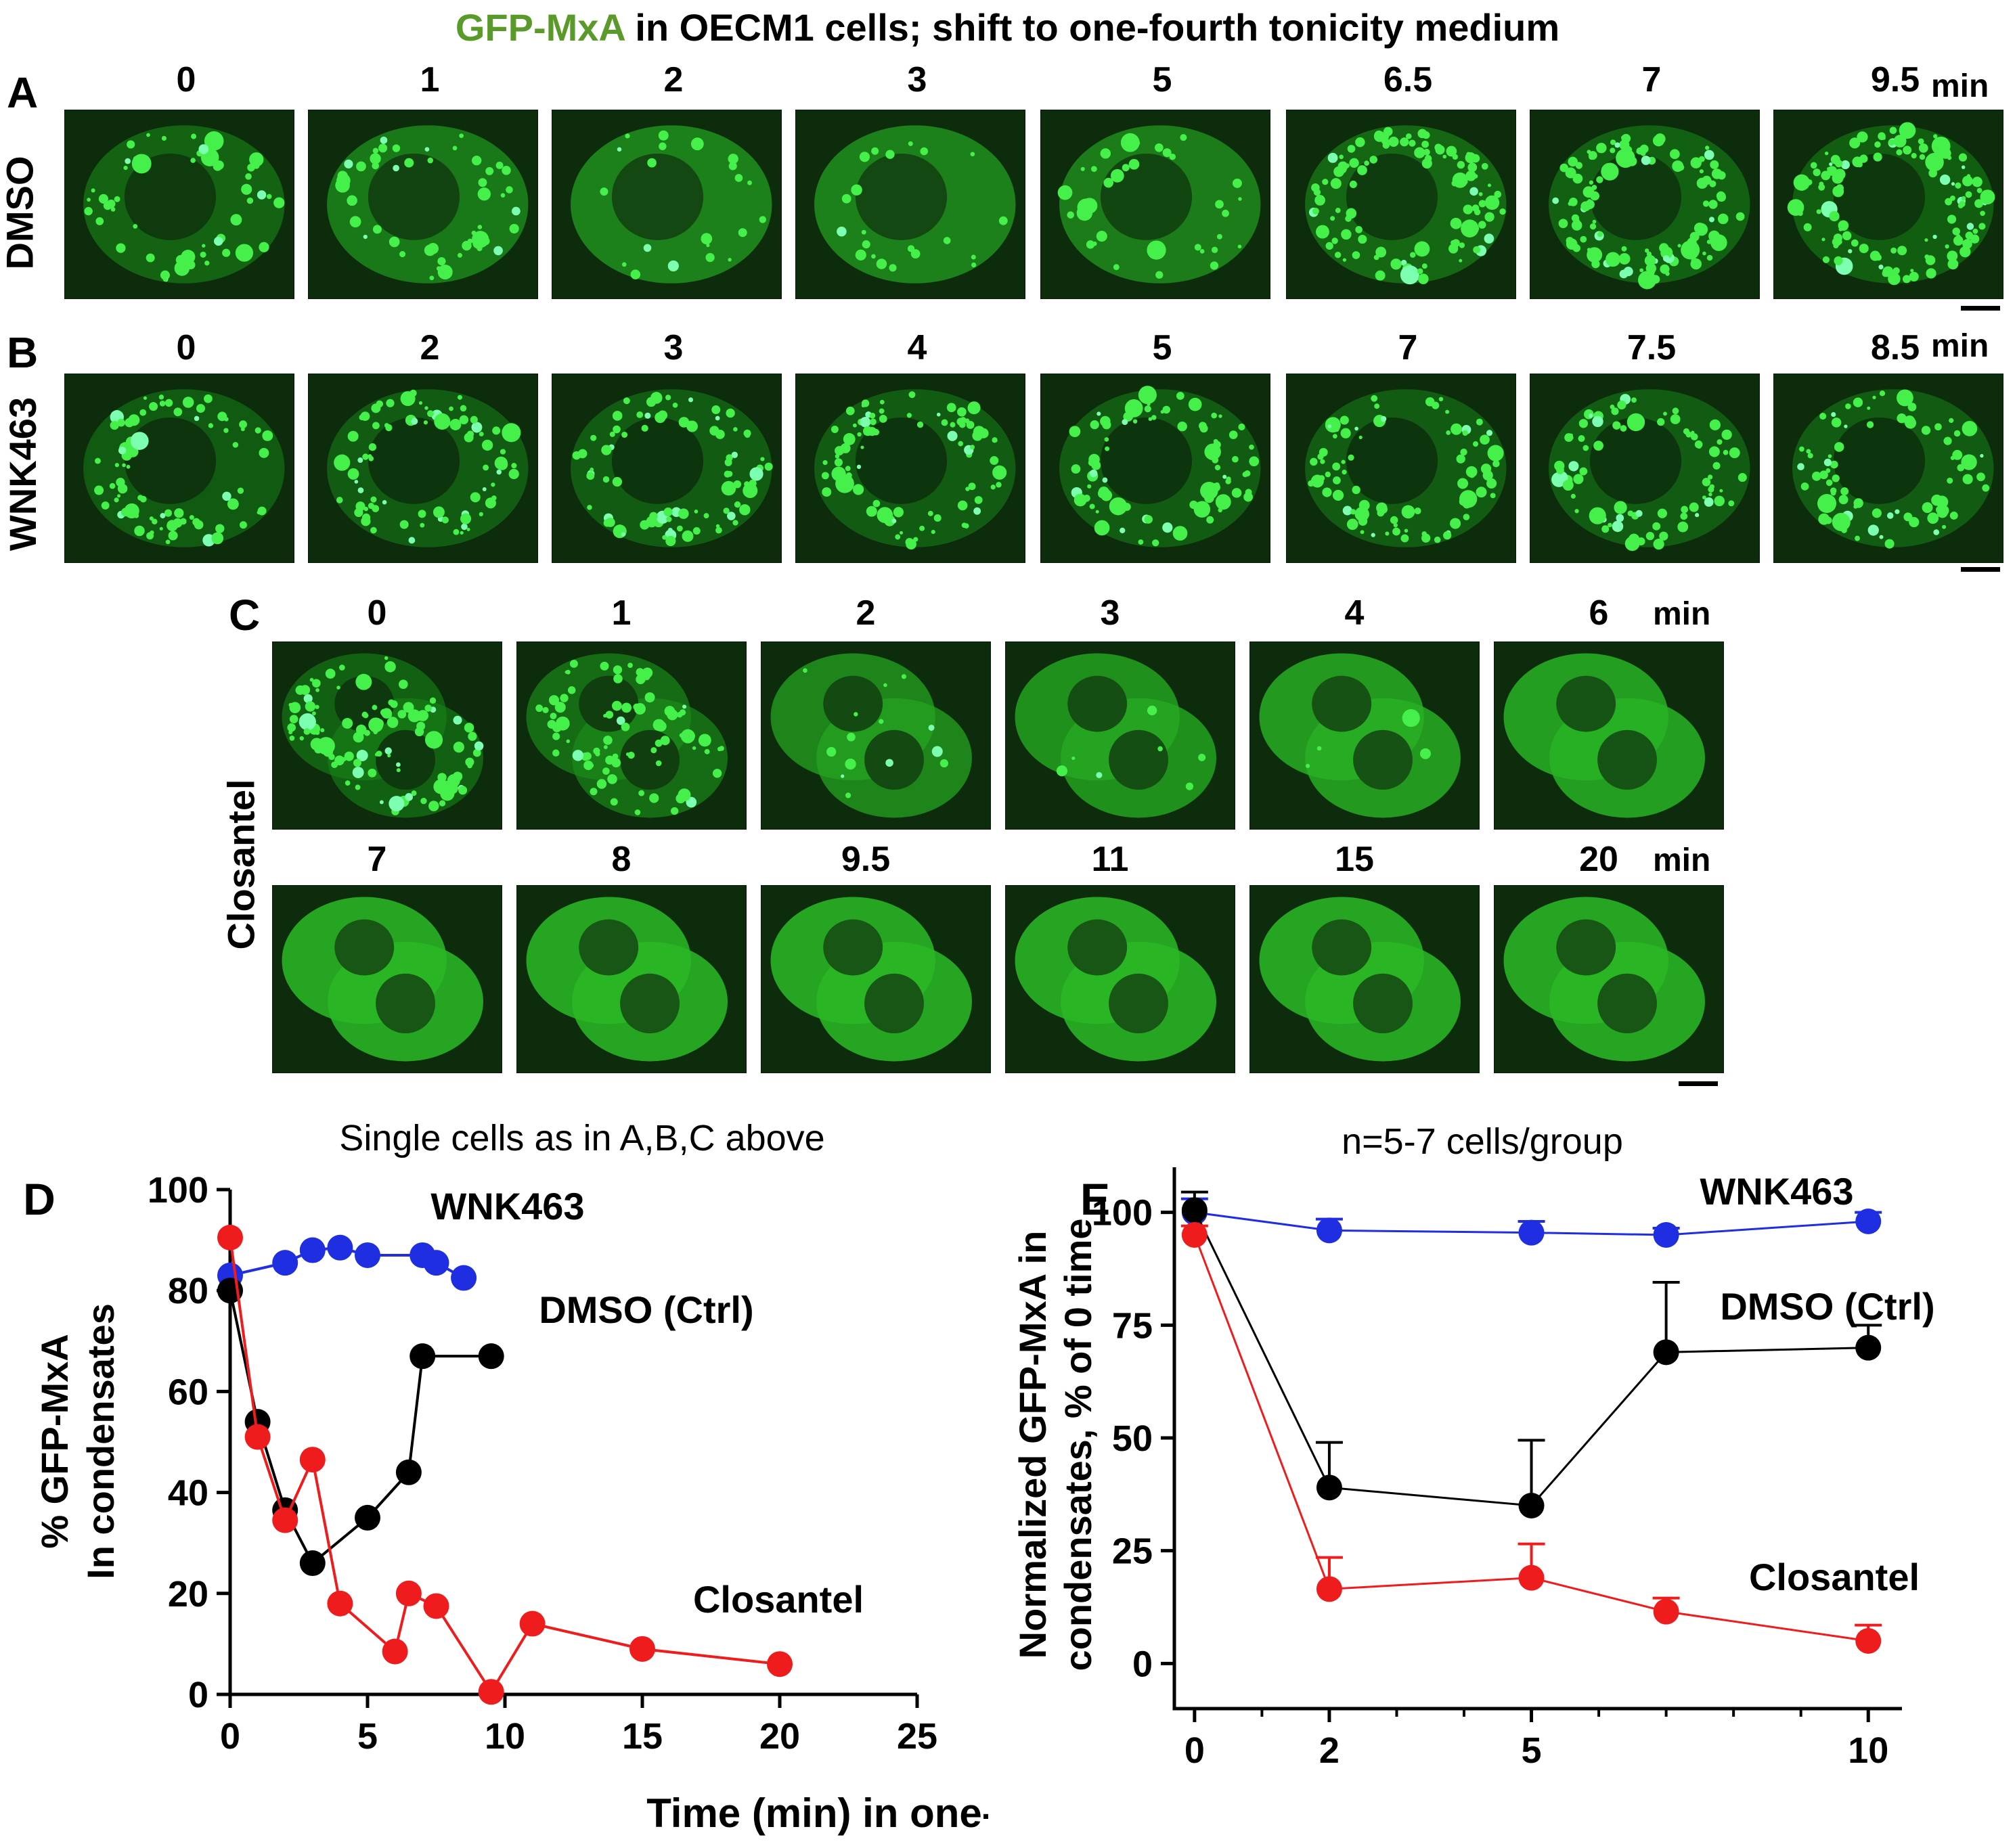 The width and height of the screenshot is (2015, 1848). What do you see at coordinates (1032, 1445) in the screenshot?
I see `chart-e-ylabel: Normalized GFP-MxA in` at bounding box center [1032, 1445].